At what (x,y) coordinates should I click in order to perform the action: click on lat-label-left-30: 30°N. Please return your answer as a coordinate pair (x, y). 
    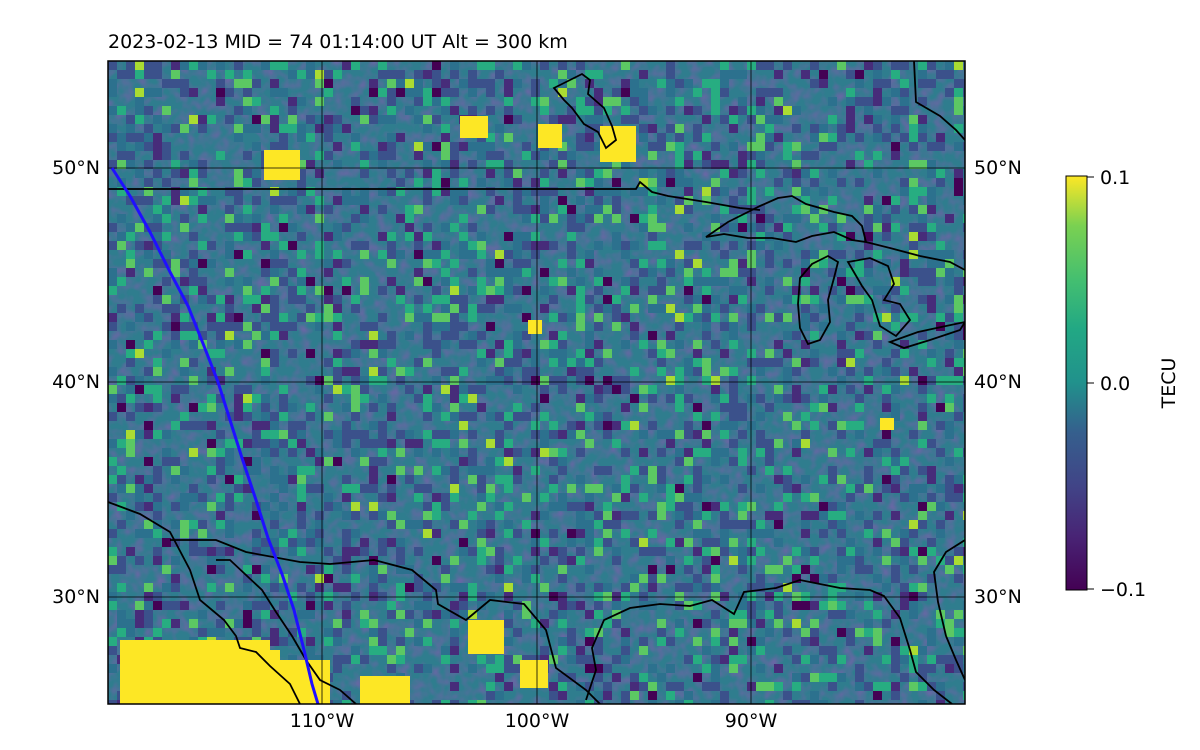
    Looking at the image, I should click on (76, 597).